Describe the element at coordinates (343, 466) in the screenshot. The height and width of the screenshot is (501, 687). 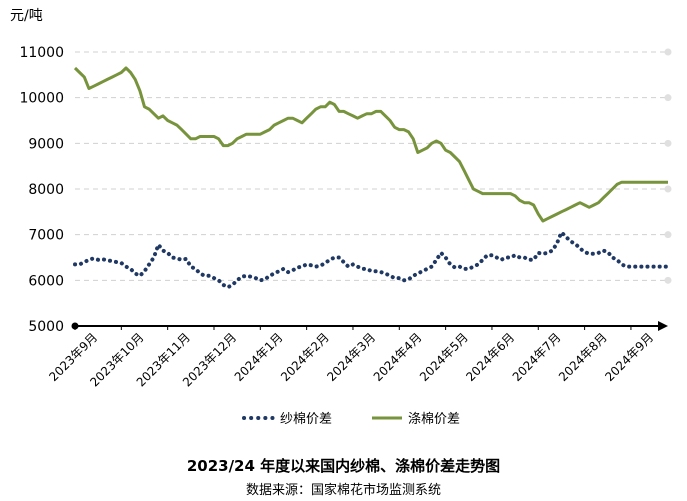
I see `chart-title: 2023/24 年度以来国内纱棉、涤棉价差走势图` at that location.